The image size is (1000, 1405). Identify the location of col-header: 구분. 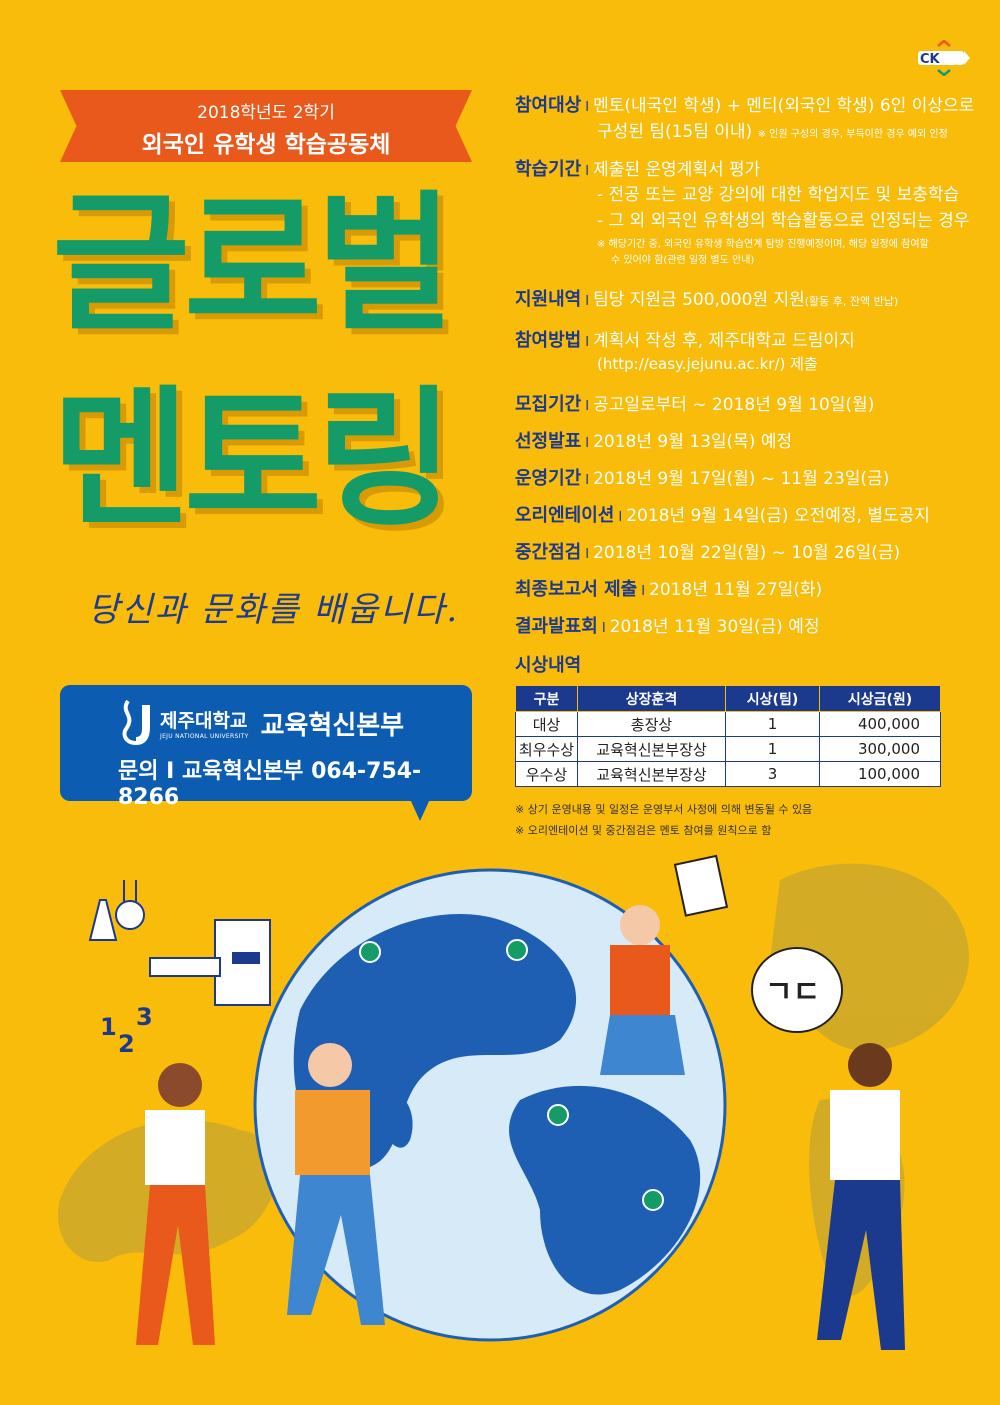
(546, 698).